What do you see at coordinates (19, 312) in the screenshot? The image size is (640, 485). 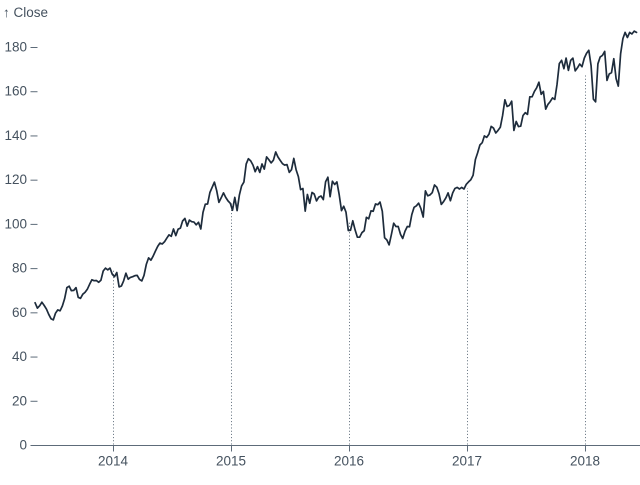 I see `y-tick-label: 60` at bounding box center [19, 312].